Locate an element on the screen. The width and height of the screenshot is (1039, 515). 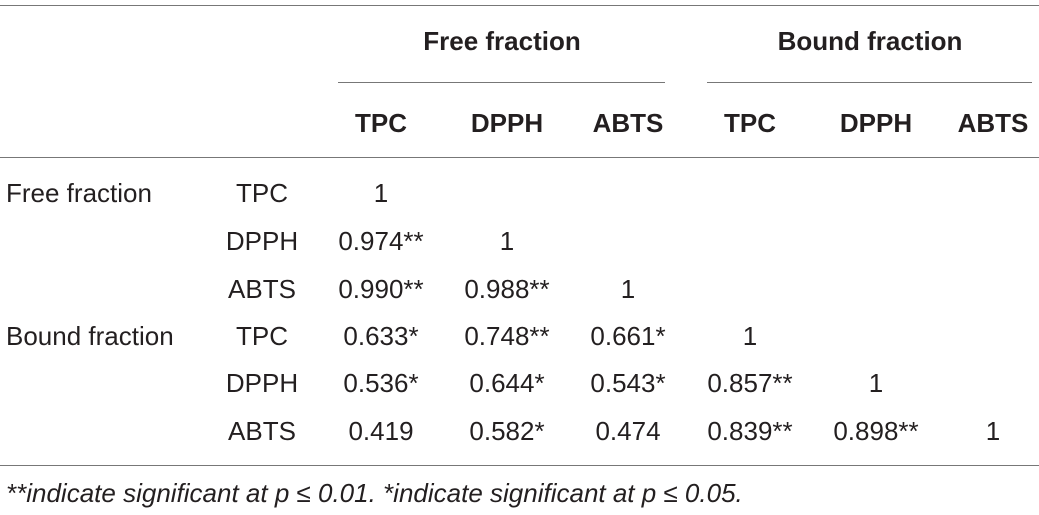
cell: 0.633* is located at coordinates (381, 336).